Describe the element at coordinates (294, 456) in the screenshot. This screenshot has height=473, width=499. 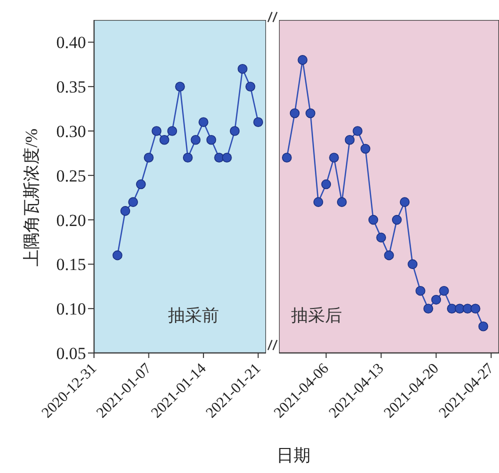
I see `x-axis-title: 日期` at that location.